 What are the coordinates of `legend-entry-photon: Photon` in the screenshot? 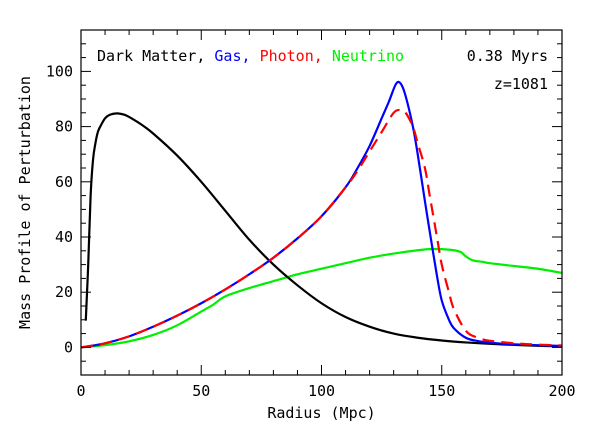 It's located at (287, 56).